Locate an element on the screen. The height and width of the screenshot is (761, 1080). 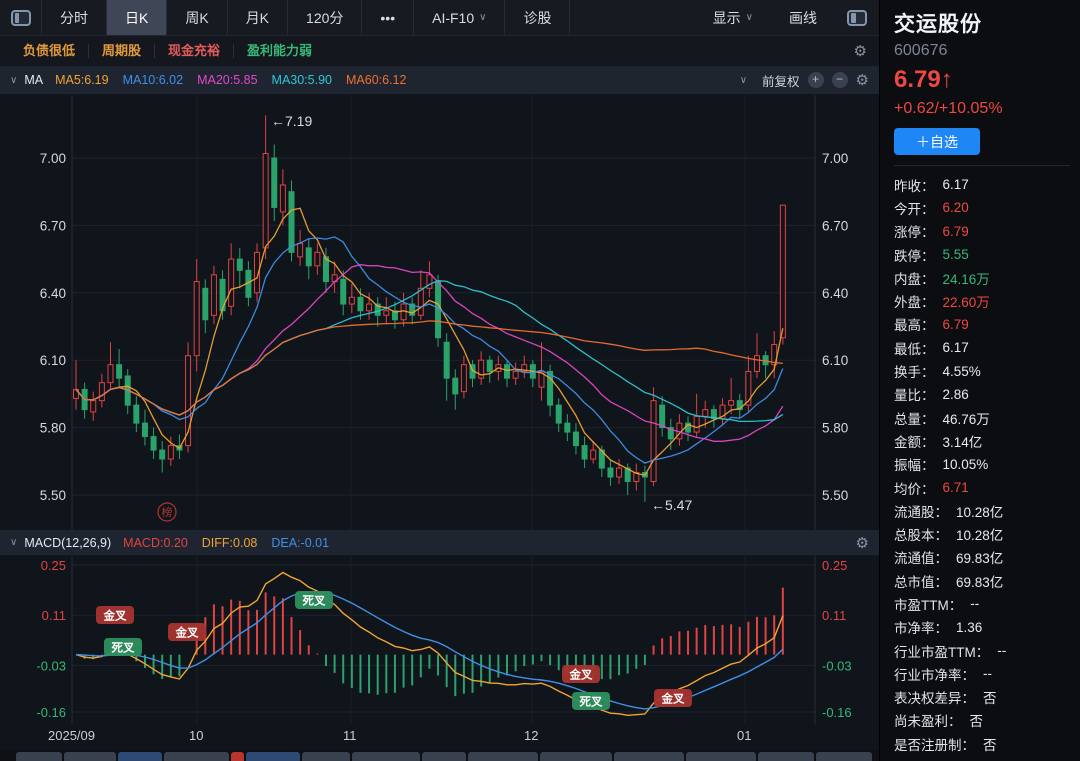
macd-value: MACD:0.20 is located at coordinates (155, 542).